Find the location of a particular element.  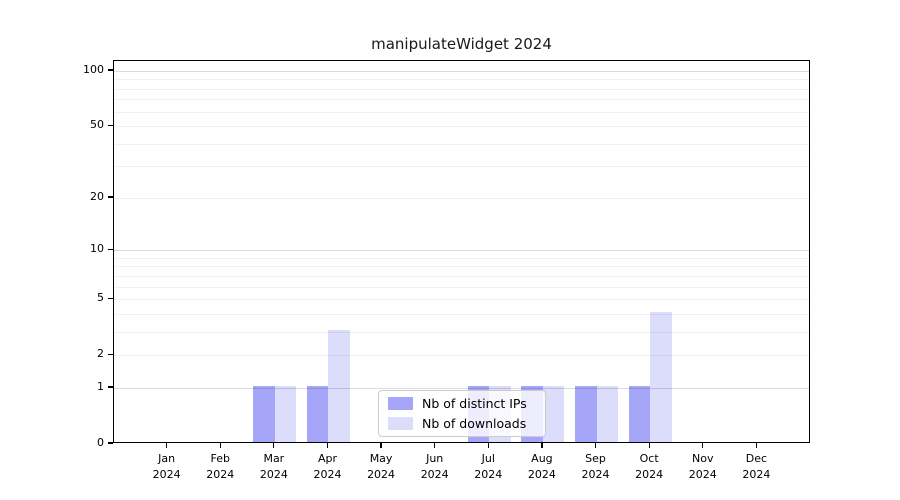

bar-downloads-Sep is located at coordinates (607, 413).